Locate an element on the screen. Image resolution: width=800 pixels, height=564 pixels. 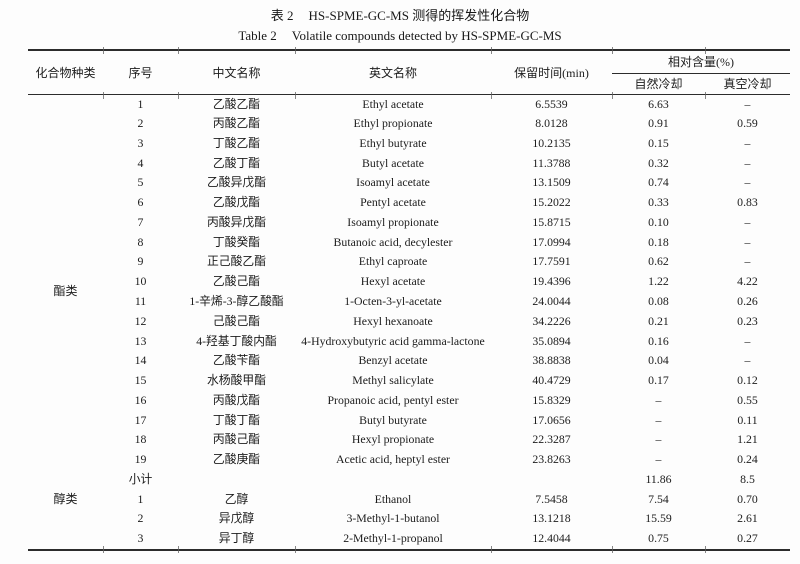
table-title-cn-text: HS-SPME-GC-MS 测得的挥发性化合物 is located at coordinates (419, 15).